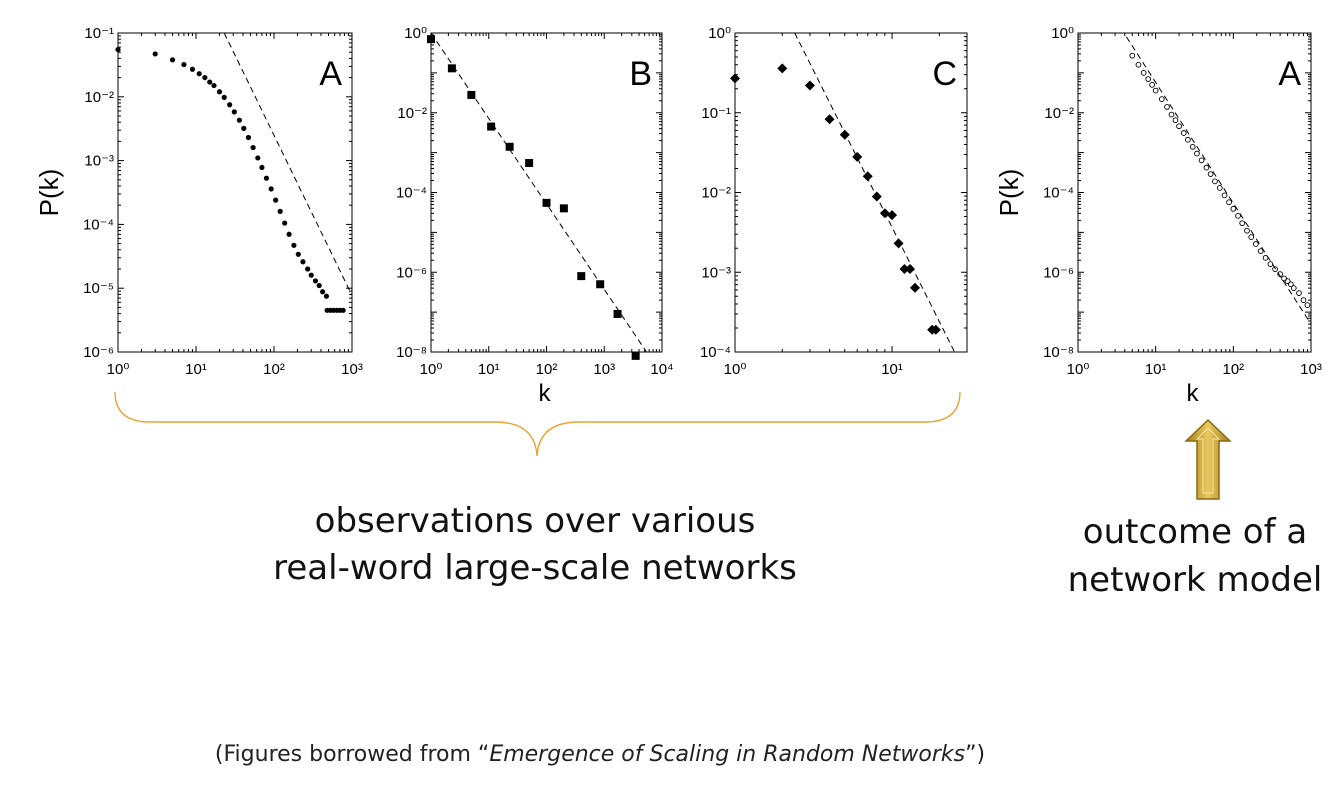 The image size is (1333, 791). What do you see at coordinates (1311, 369) in the screenshot?
I see `x-tick-label: 10³` at bounding box center [1311, 369].